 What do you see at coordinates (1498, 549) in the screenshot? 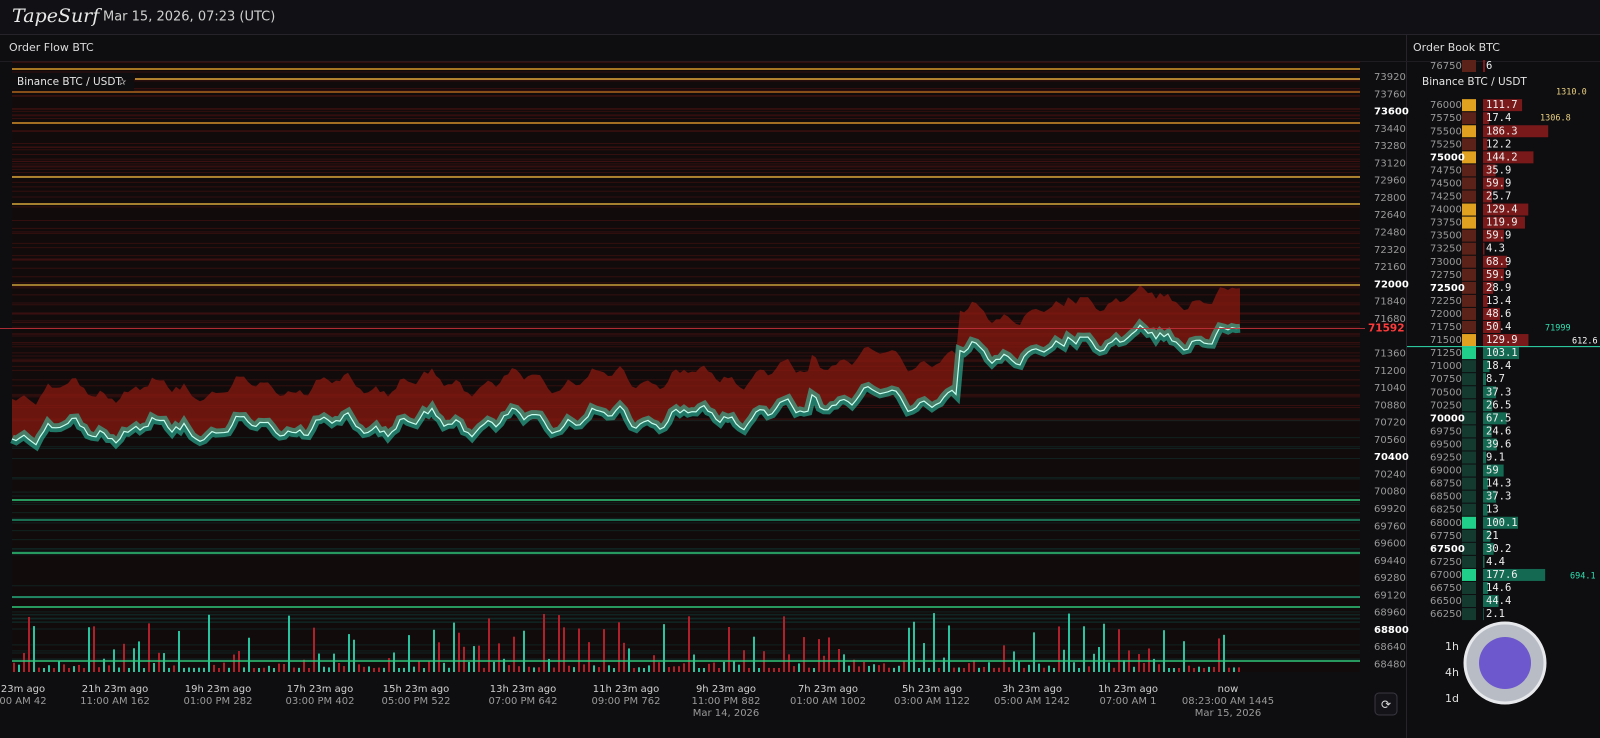
I see `book-size: 30.2` at bounding box center [1498, 549].